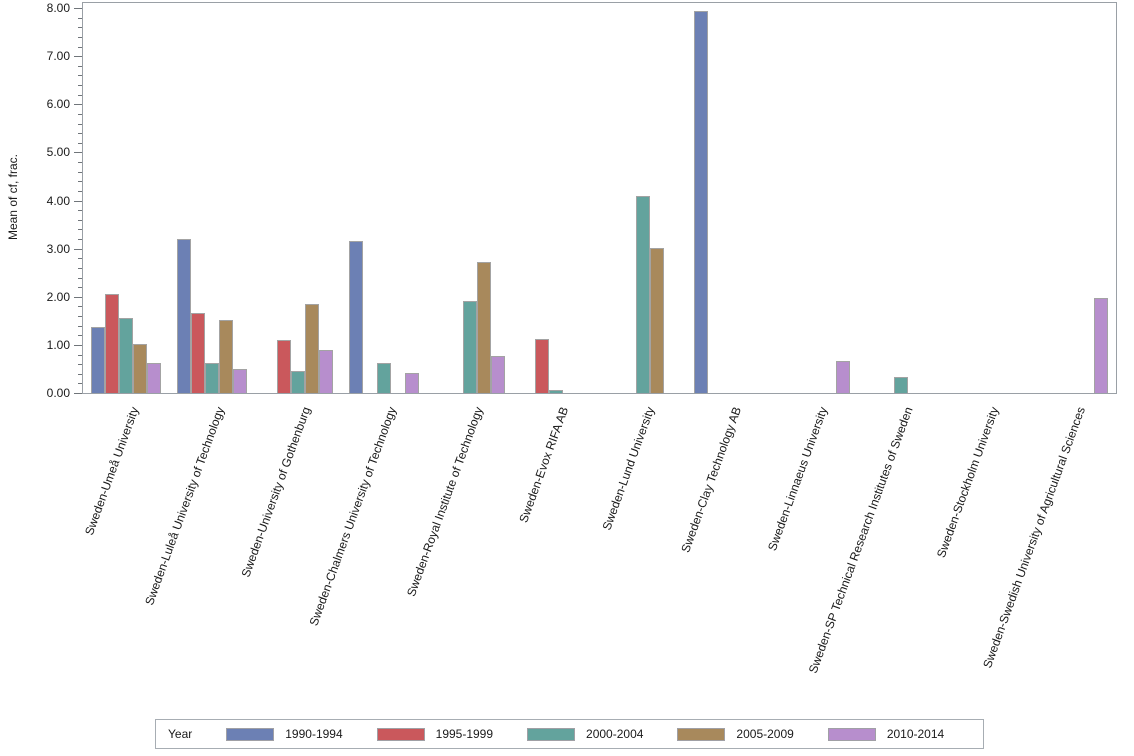  What do you see at coordinates (58, 8) in the screenshot?
I see `y-tick-label: 8.00` at bounding box center [58, 8].